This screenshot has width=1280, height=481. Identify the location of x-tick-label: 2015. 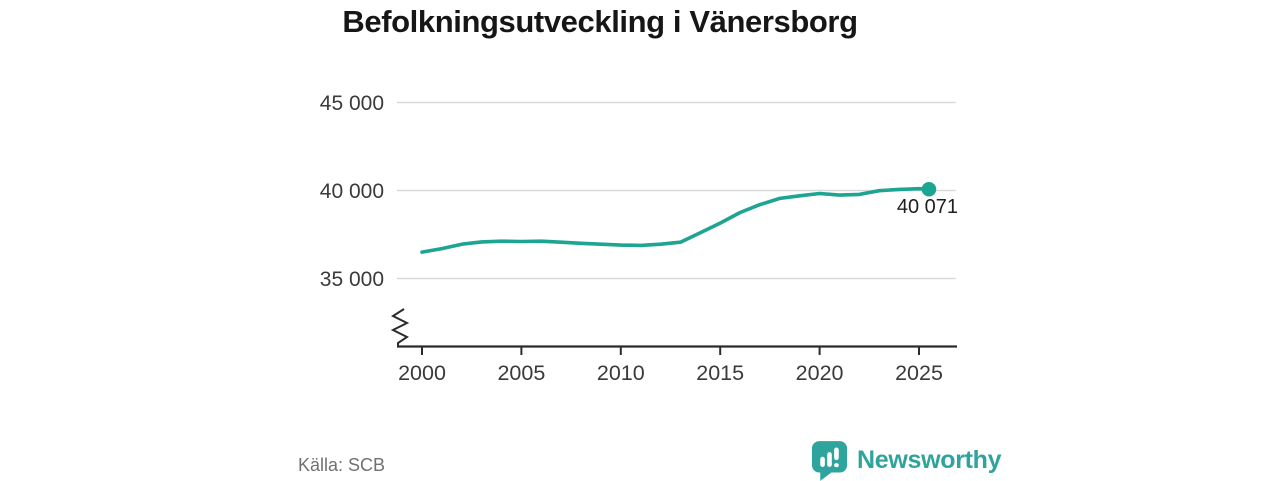
(720, 373).